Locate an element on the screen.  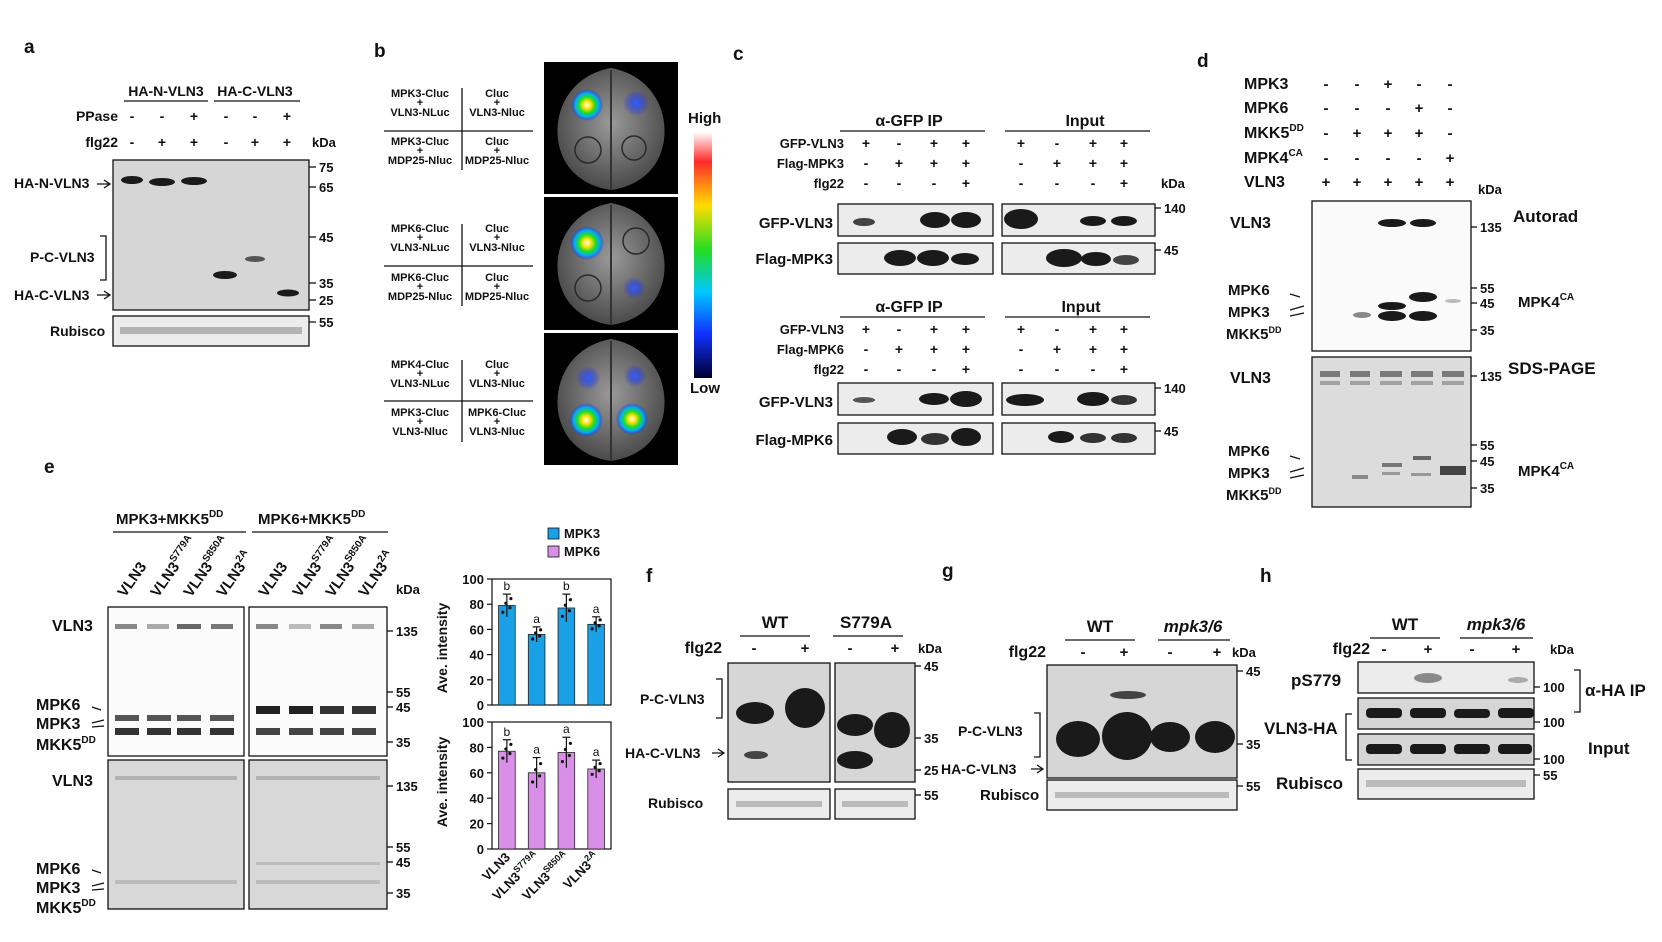
y-tick-label: 60 is located at coordinates (477, 773).